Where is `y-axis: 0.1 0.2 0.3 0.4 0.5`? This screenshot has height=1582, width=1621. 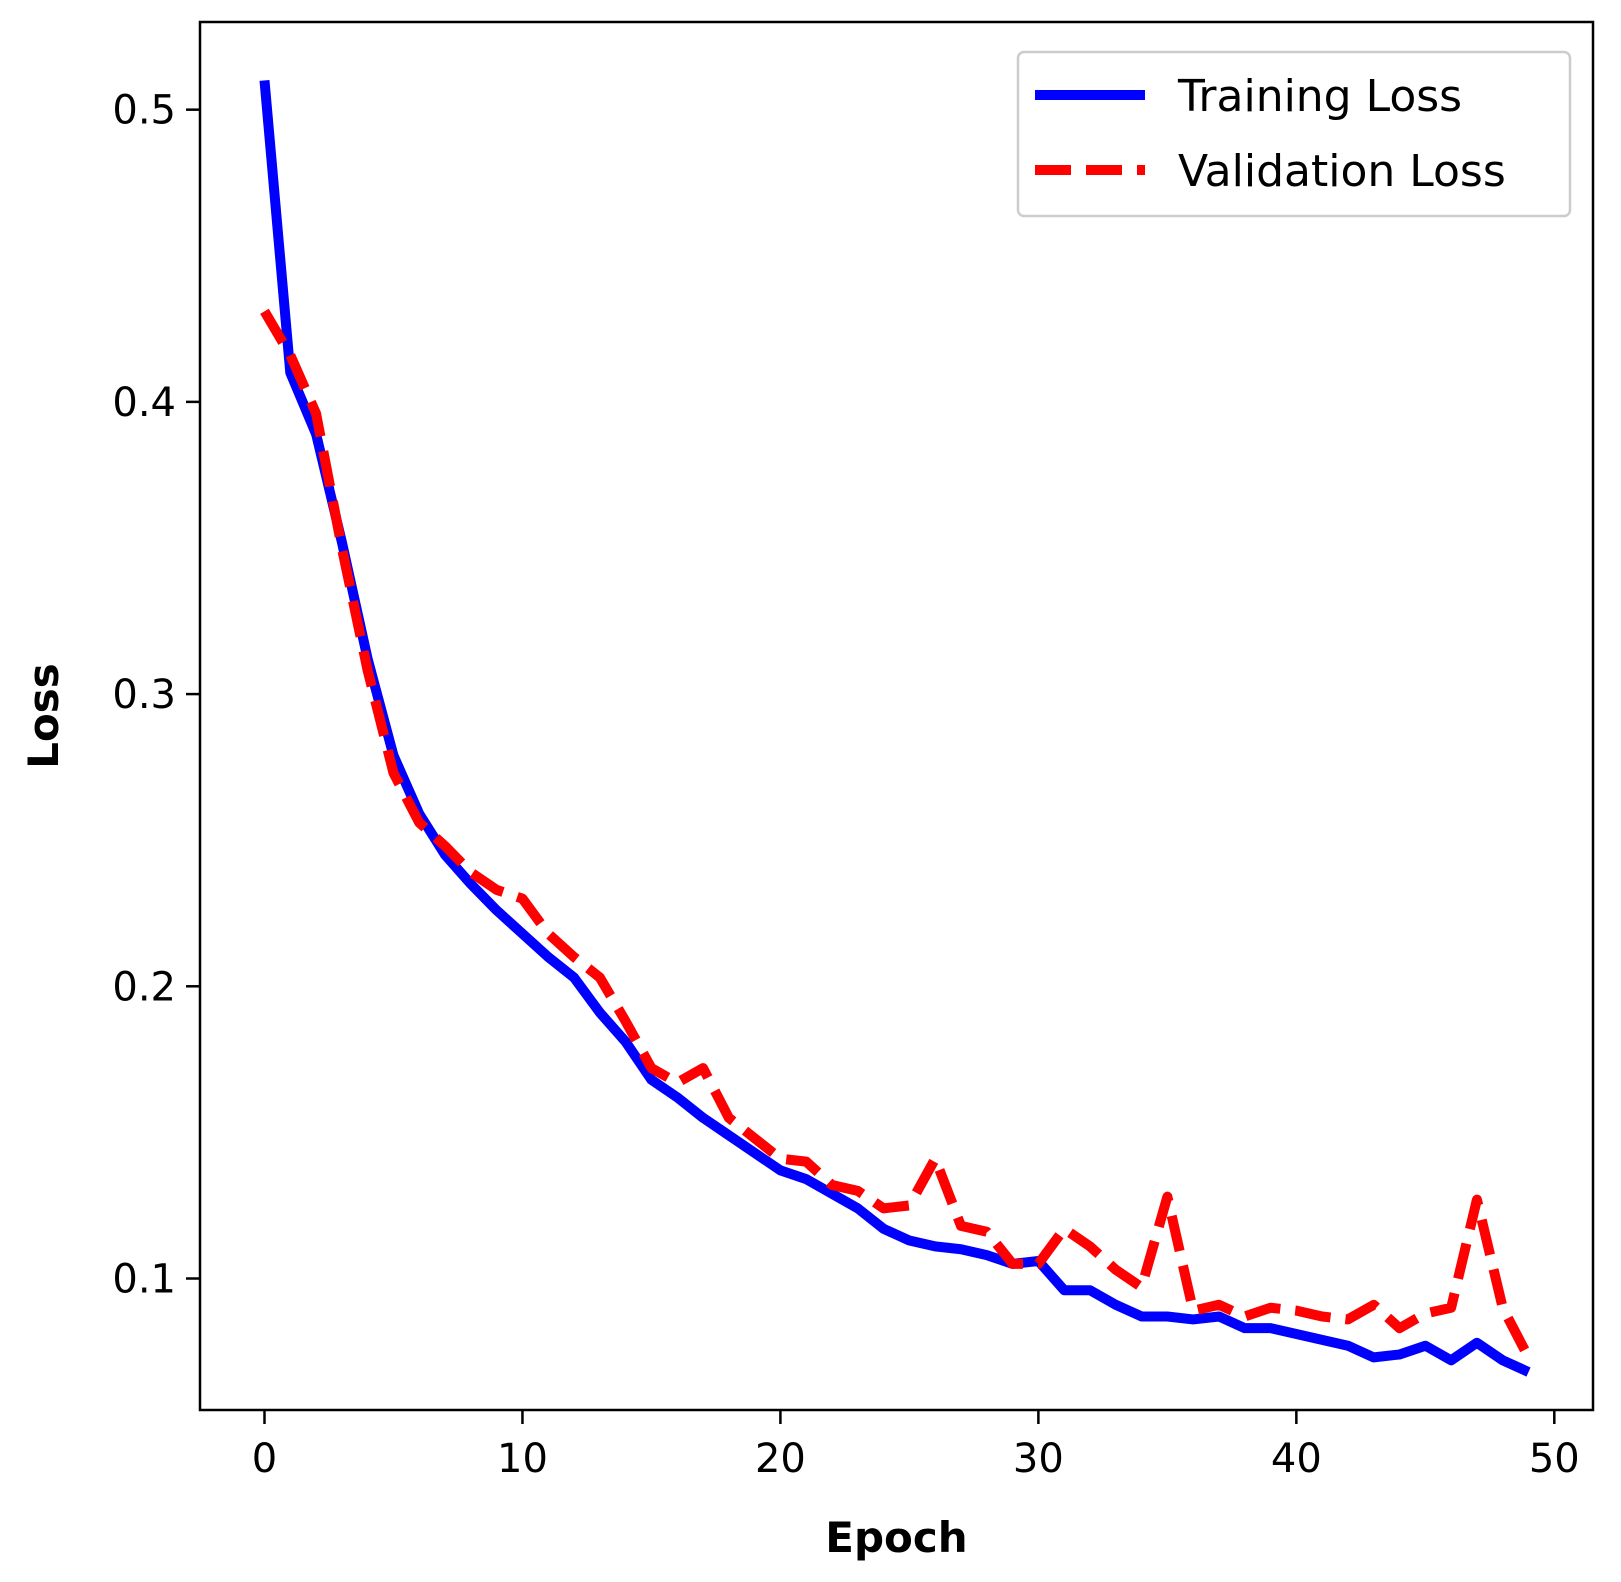
y-axis: 0.1 0.2 0.3 0.4 0.5 is located at coordinates (156, 695).